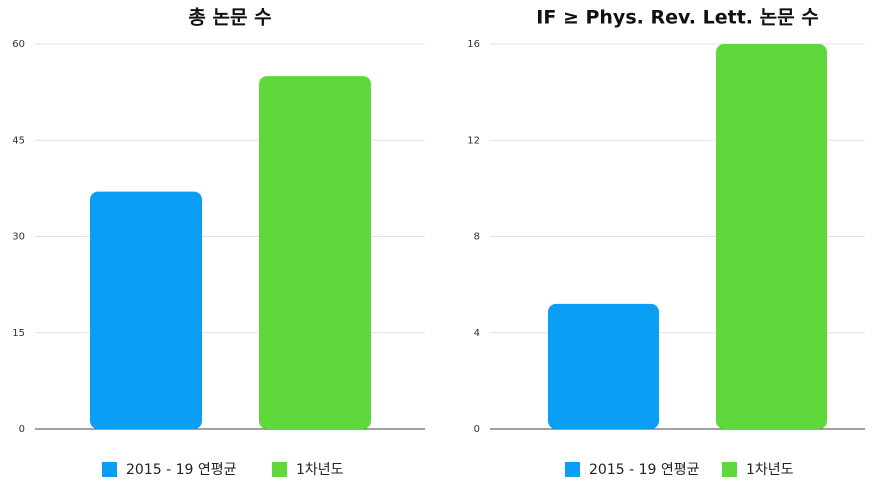  Describe the element at coordinates (477, 237) in the screenshot. I see `y-tick-label: 8` at that location.